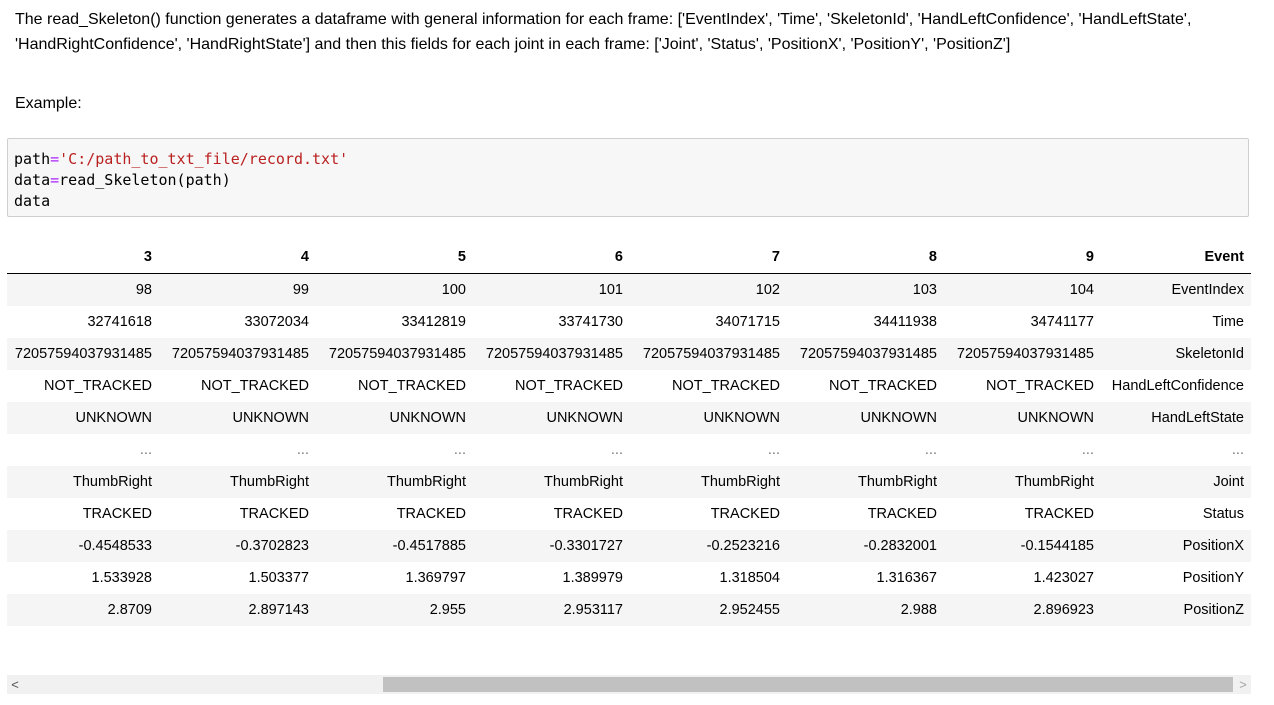 Image resolution: width=1274 pixels, height=705 pixels. What do you see at coordinates (447, 610) in the screenshot?
I see `table-cell: 2.955` at bounding box center [447, 610].